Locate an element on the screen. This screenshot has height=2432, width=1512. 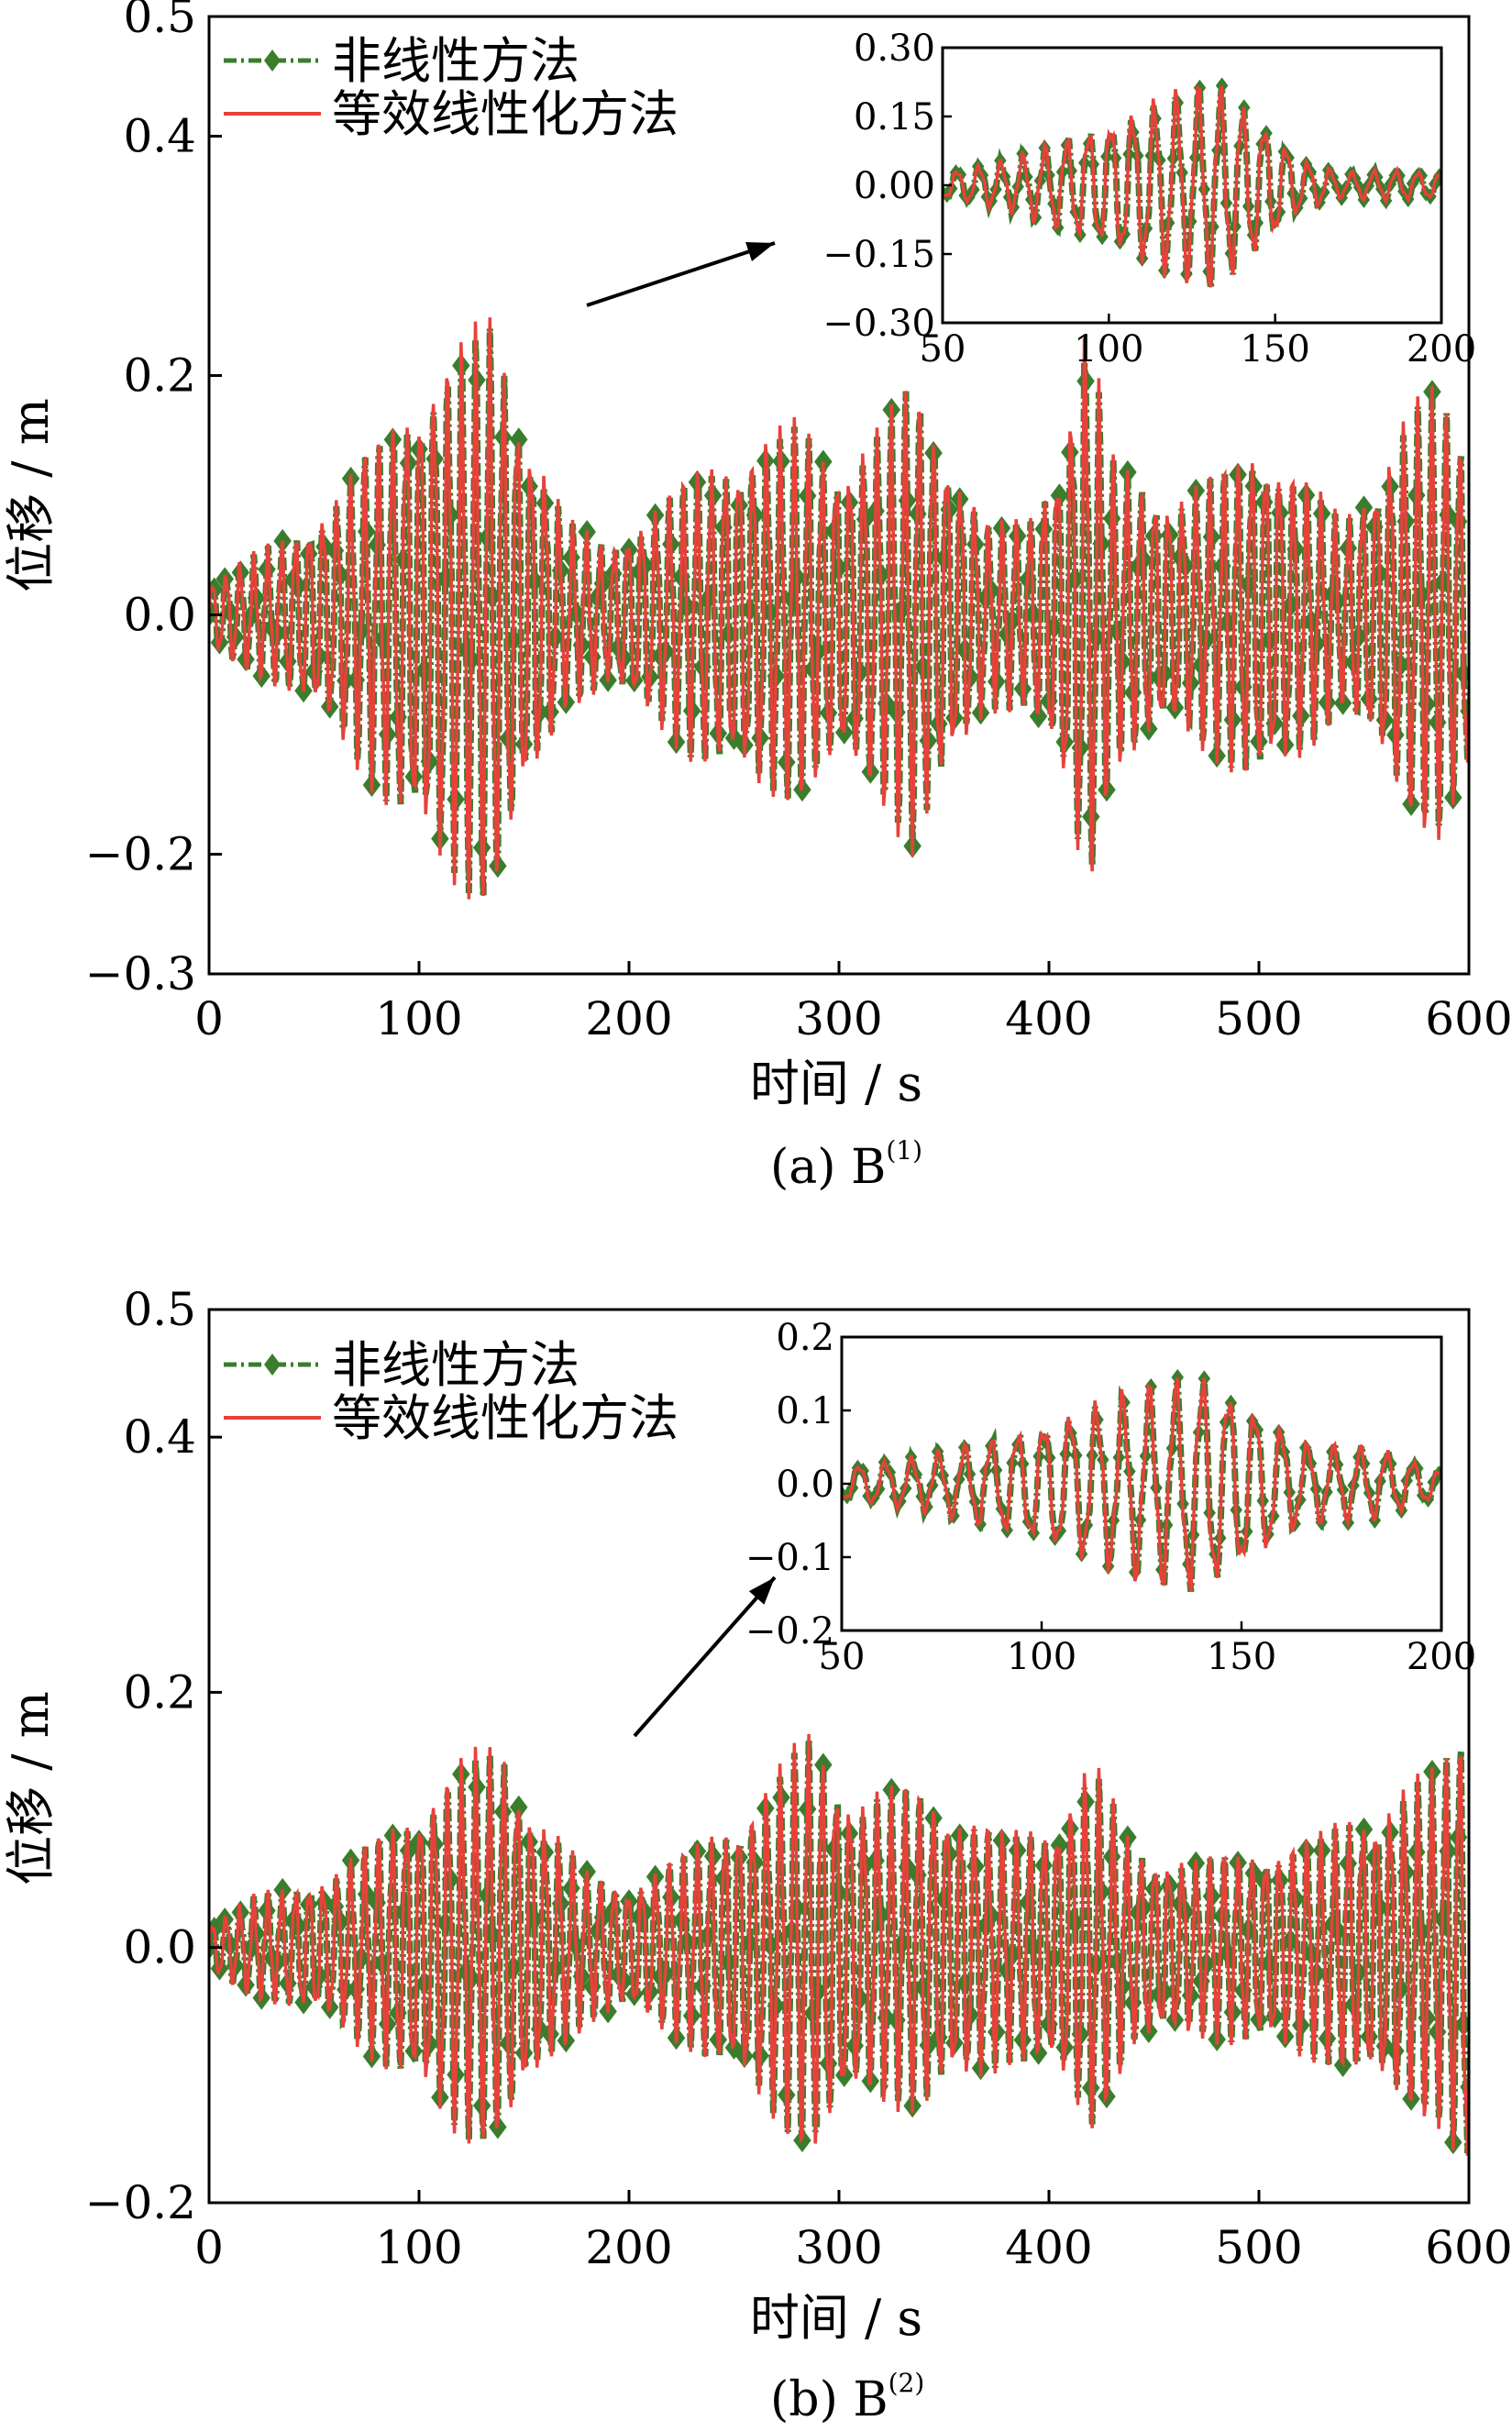
panel-a-caption: (a) B(1) is located at coordinates (846, 1165).